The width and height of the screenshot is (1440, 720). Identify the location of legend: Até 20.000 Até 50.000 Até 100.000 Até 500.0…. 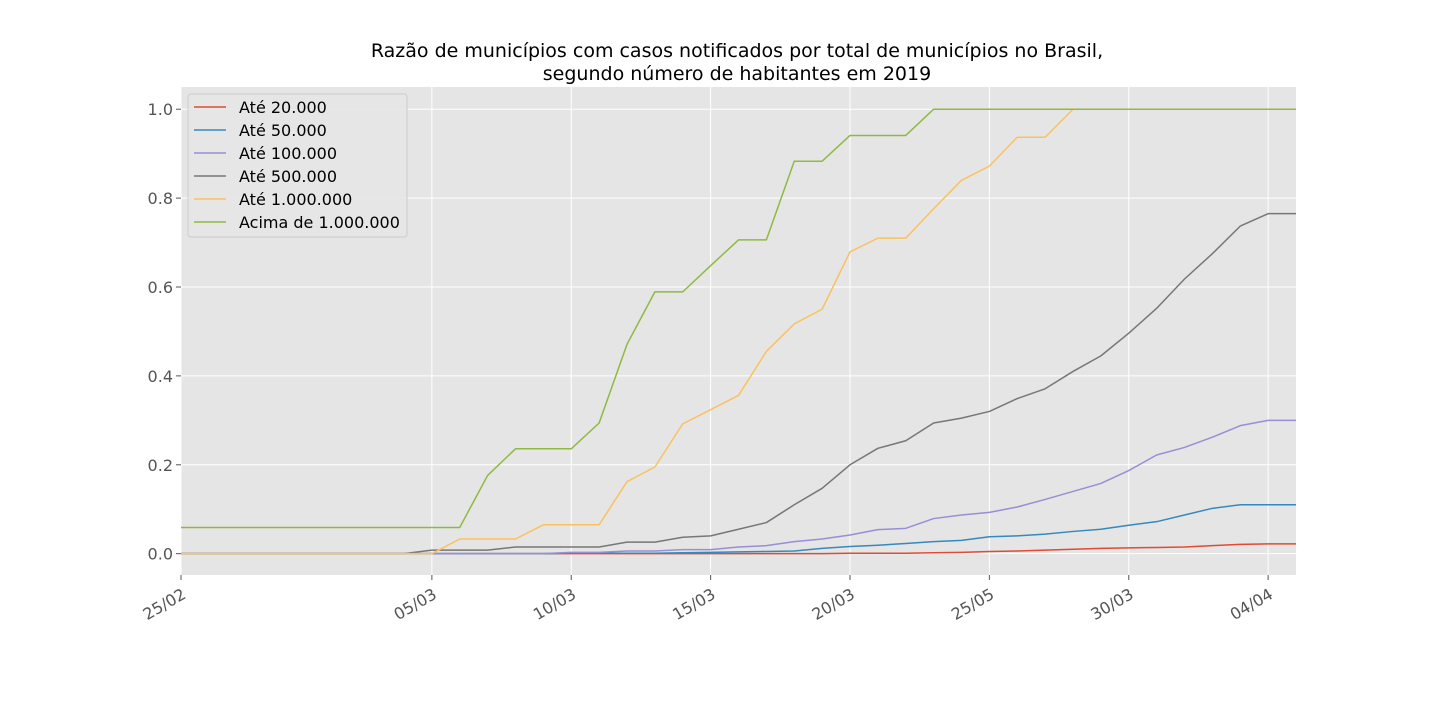
(297, 165).